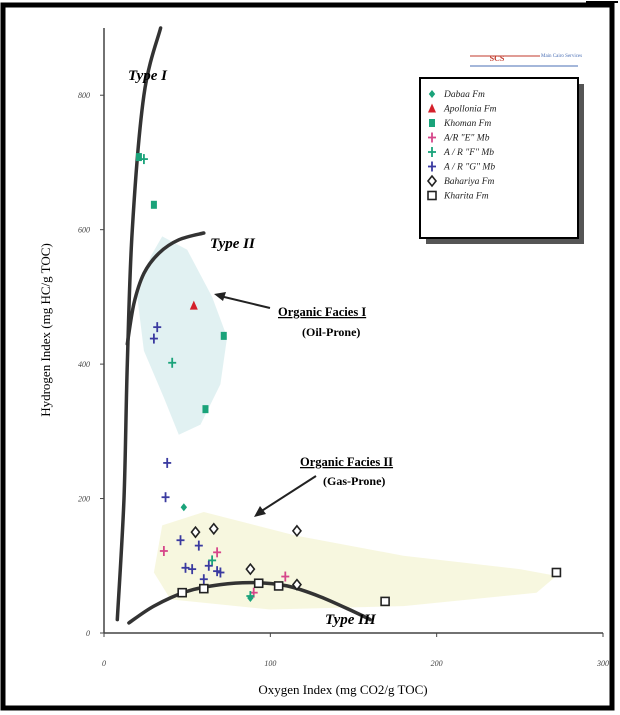  What do you see at coordinates (499, 158) in the screenshot?
I see `legend-box` at bounding box center [499, 158].